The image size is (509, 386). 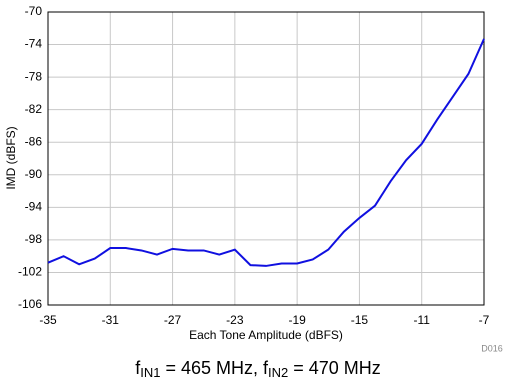 What do you see at coordinates (30, 272) in the screenshot?
I see `y-tick-label: -102` at bounding box center [30, 272].